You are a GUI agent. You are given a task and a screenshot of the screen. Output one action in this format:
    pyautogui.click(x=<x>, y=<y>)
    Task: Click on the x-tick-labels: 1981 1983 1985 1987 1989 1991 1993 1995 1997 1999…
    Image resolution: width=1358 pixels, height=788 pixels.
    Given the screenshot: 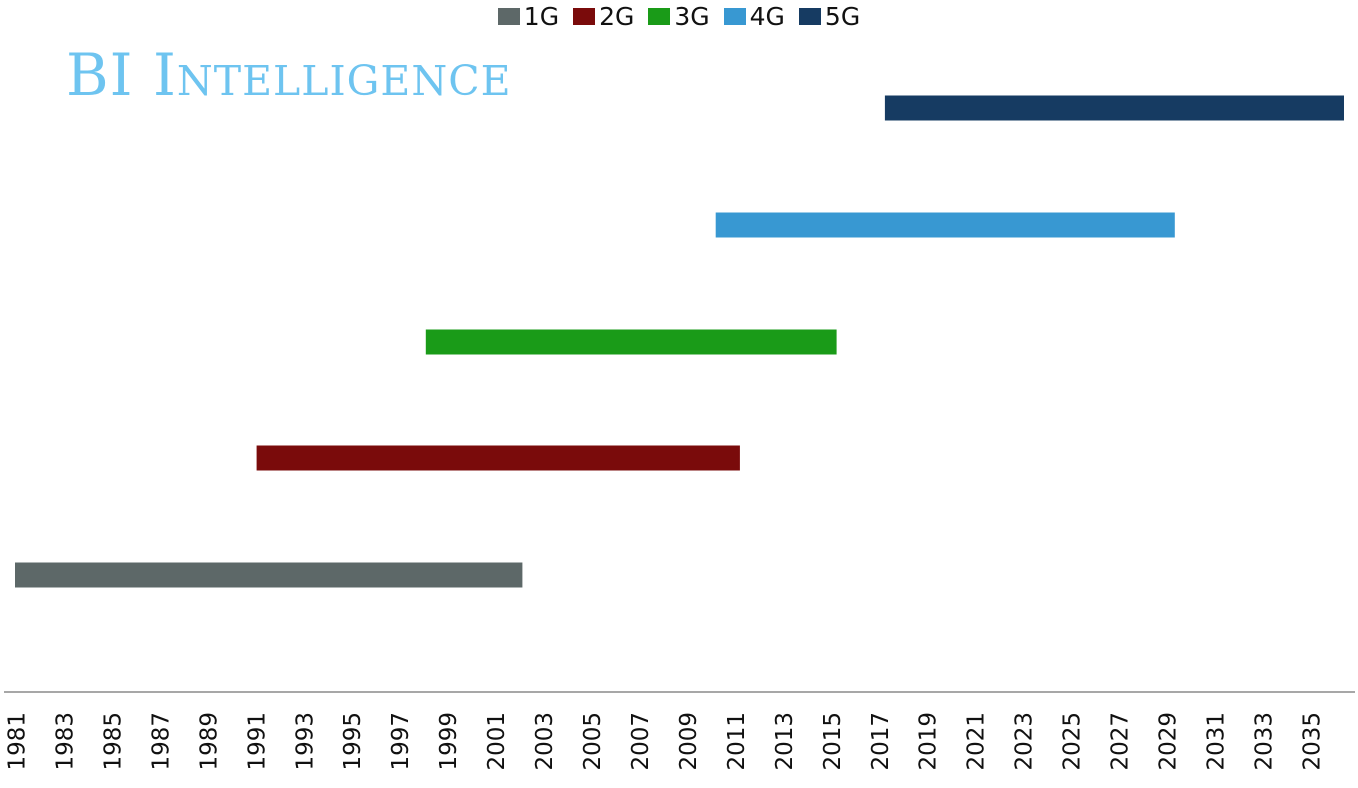 What is the action you would take?
    pyautogui.click(x=665, y=741)
    